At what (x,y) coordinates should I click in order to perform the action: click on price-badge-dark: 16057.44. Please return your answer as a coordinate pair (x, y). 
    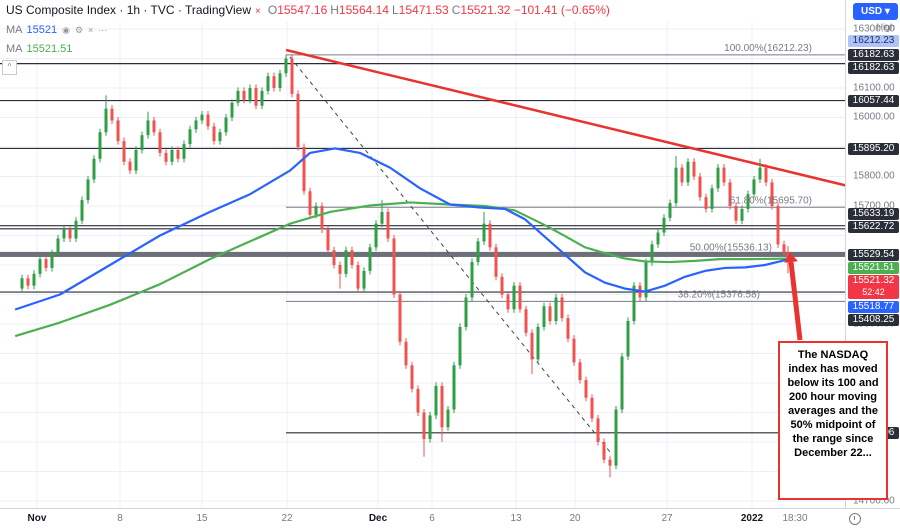
    Looking at the image, I should click on (873, 101).